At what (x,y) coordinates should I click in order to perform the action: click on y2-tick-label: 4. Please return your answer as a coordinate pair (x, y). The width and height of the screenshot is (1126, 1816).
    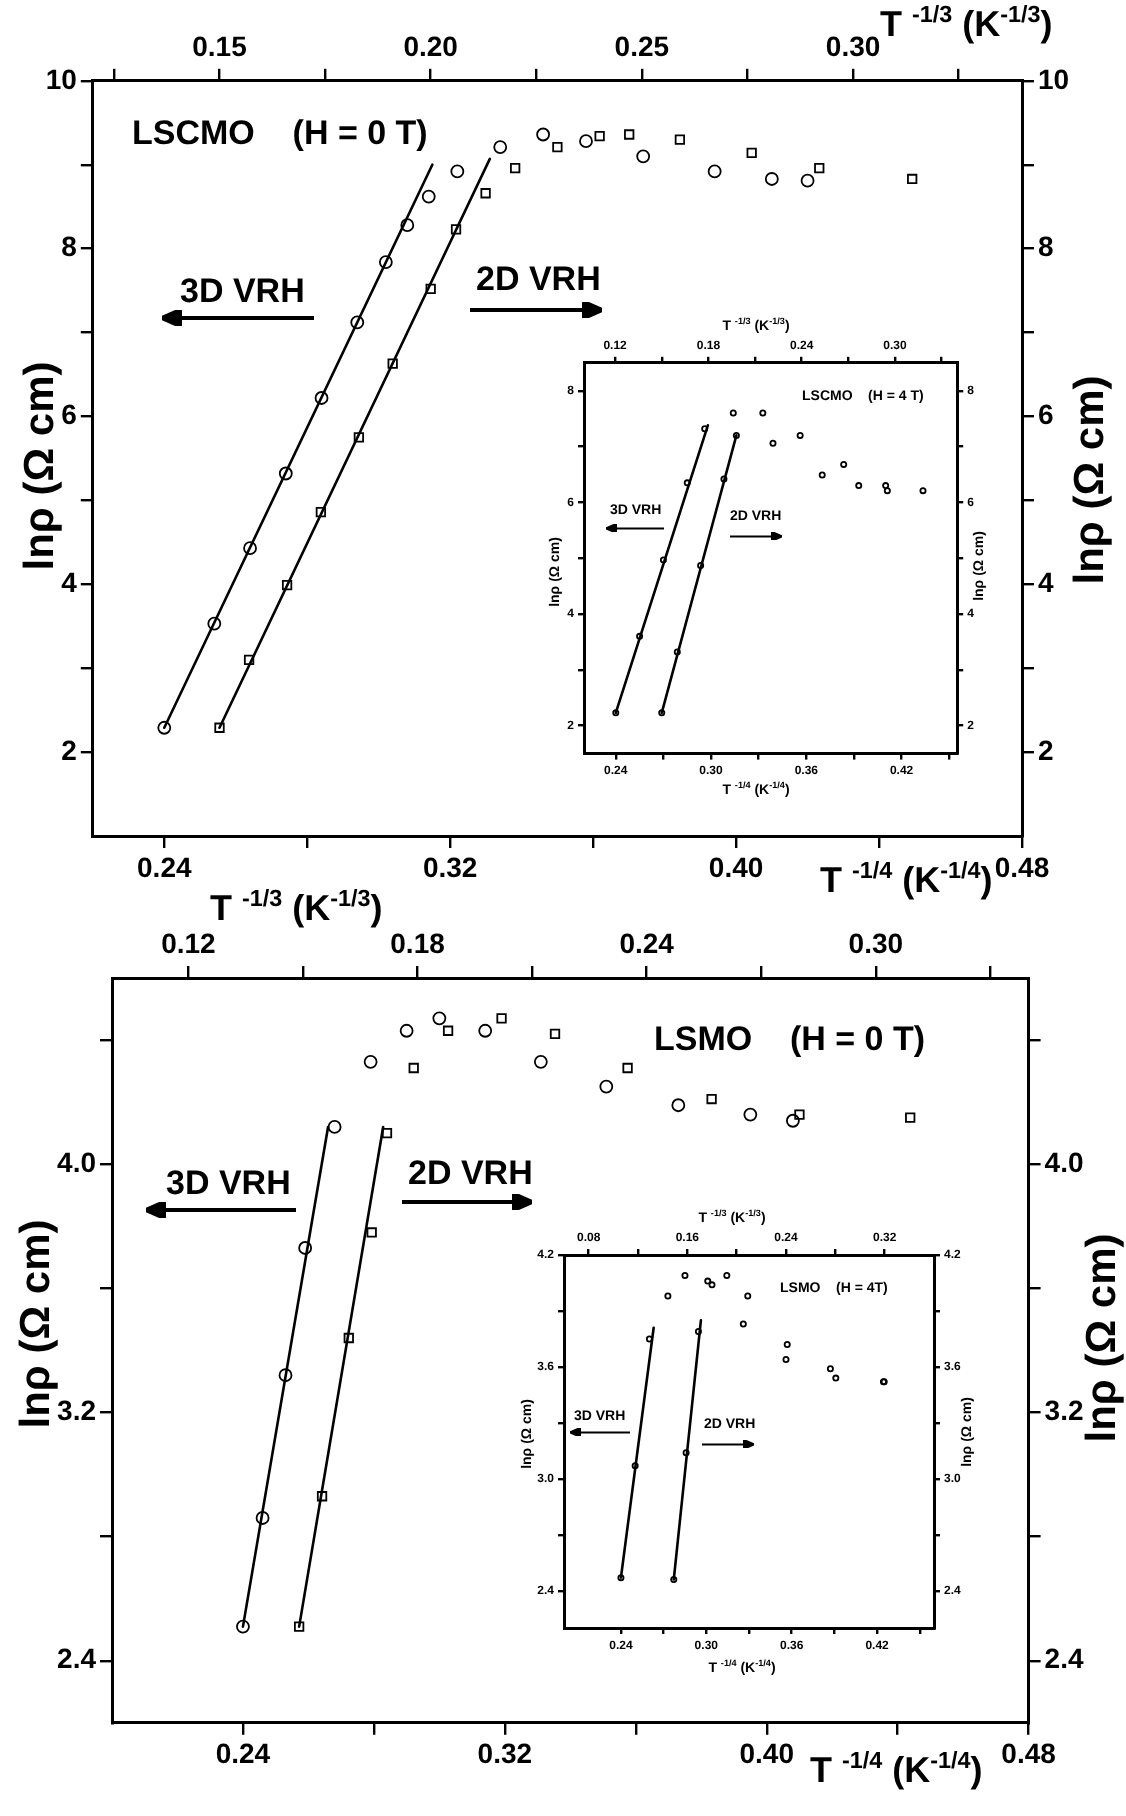
    Looking at the image, I should click on (1046, 581).